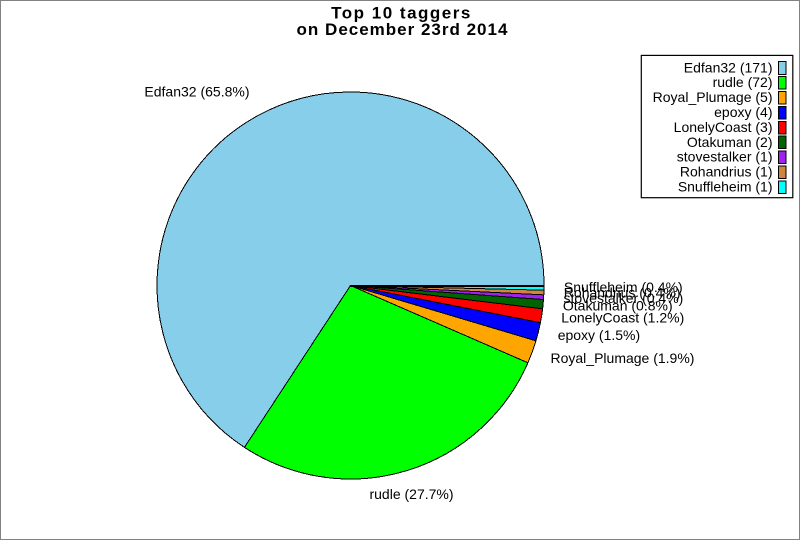 The height and width of the screenshot is (540, 800). I want to click on svg-text: epoxy (1.5%), so click(599, 335).